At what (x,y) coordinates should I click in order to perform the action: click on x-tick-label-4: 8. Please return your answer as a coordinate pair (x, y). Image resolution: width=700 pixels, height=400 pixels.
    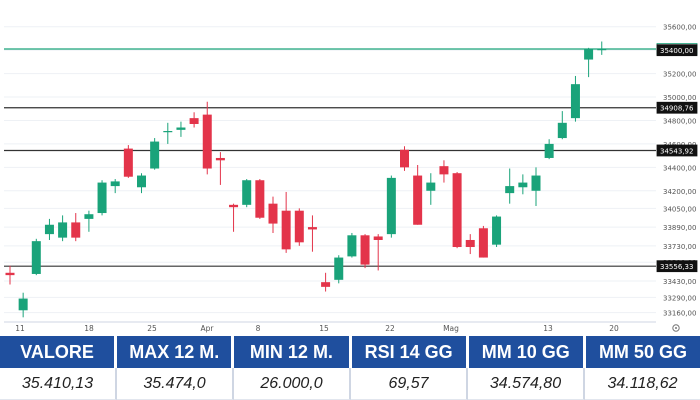
    Looking at the image, I should click on (258, 328).